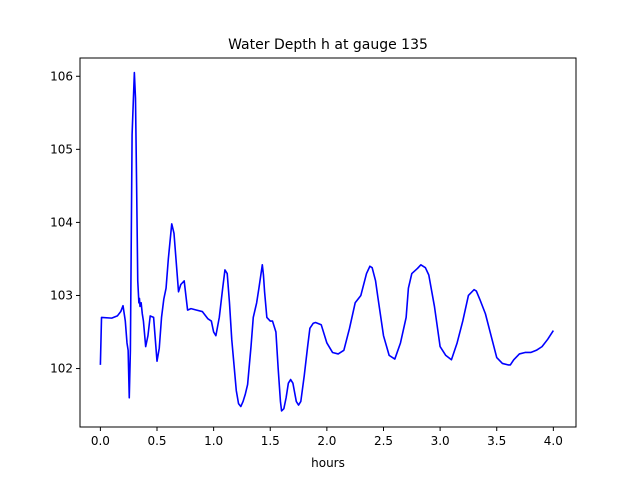 The height and width of the screenshot is (480, 640). I want to click on y-tick-label: 102, so click(61, 369).